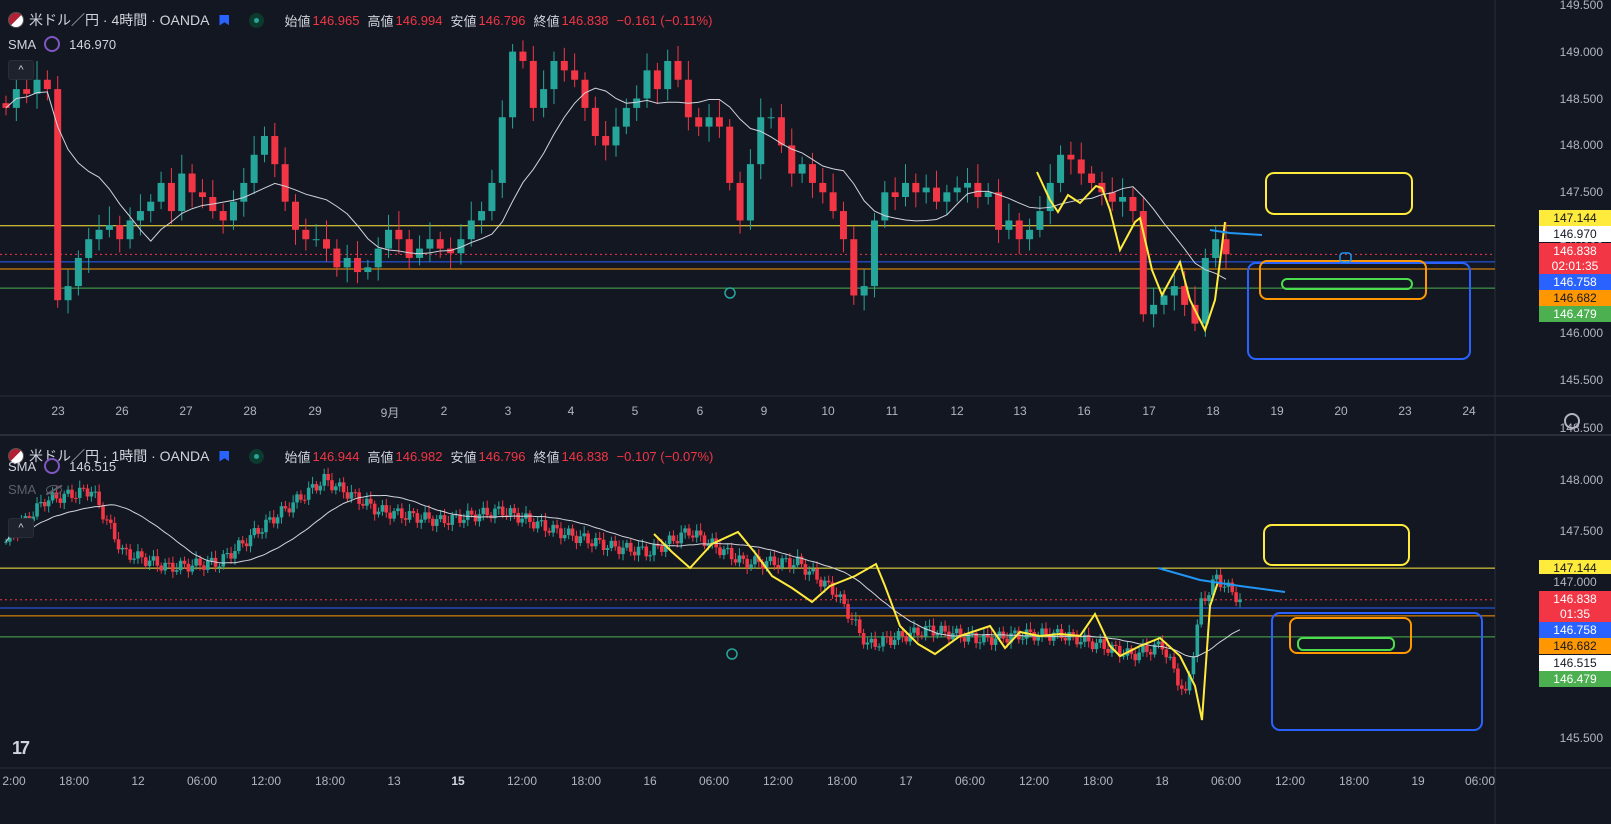 Image resolution: width=1611 pixels, height=824 pixels. Describe the element at coordinates (764, 411) in the screenshot. I see `time-tick-label: 9` at that location.